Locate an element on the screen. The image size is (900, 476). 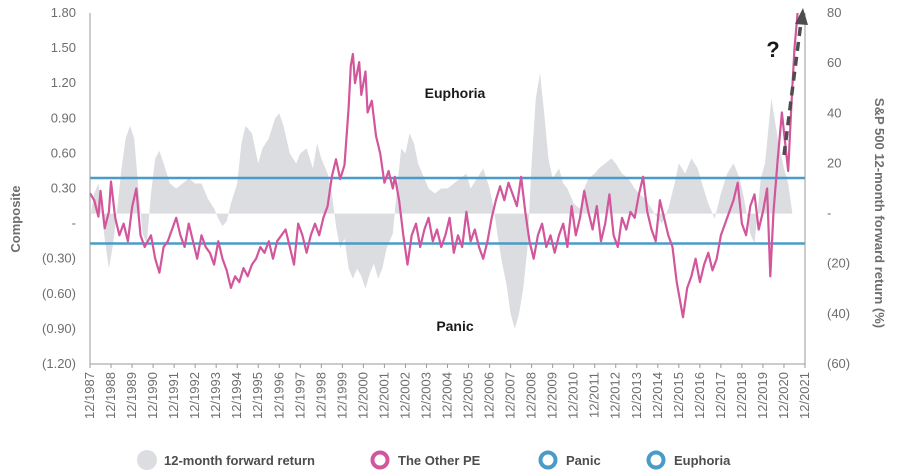
y2-axis-title: S&P 500 12-month forward return (%) is located at coordinates (879, 213).